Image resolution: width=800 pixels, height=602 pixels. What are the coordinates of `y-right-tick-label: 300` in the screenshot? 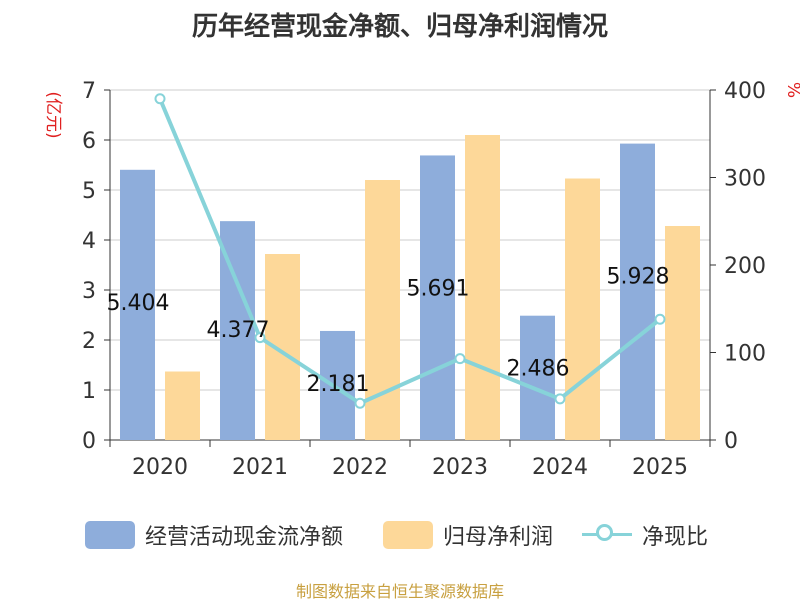 It's located at (745, 179).